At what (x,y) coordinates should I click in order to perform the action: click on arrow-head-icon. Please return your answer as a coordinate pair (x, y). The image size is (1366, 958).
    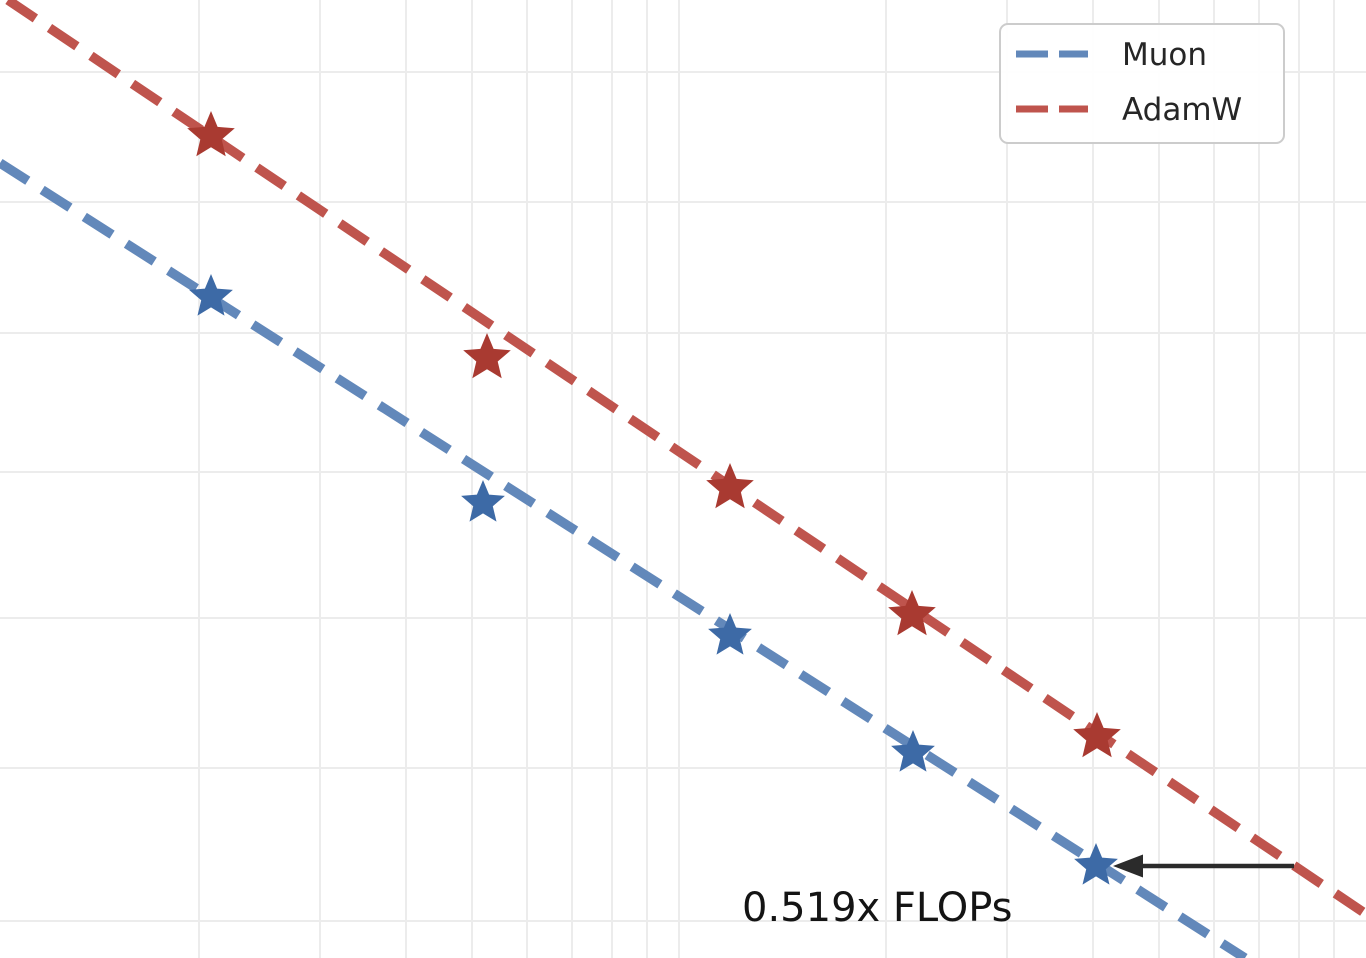
    Looking at the image, I should click on (1128, 866).